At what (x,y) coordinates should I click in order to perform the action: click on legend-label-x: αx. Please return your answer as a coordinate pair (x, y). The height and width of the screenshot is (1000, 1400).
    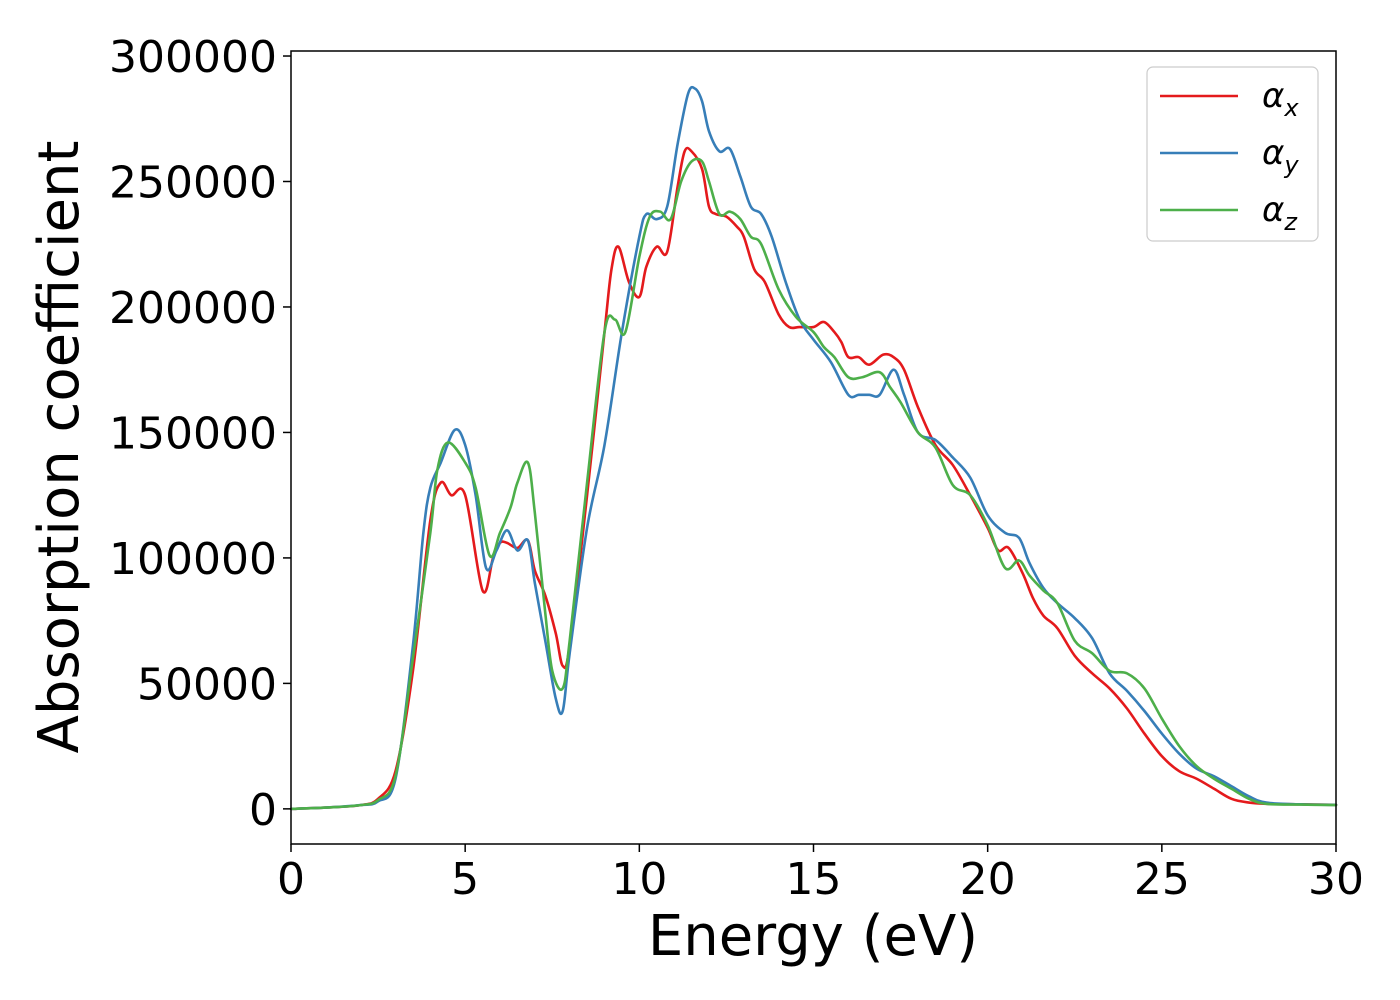
    Looking at the image, I should click on (1280, 99).